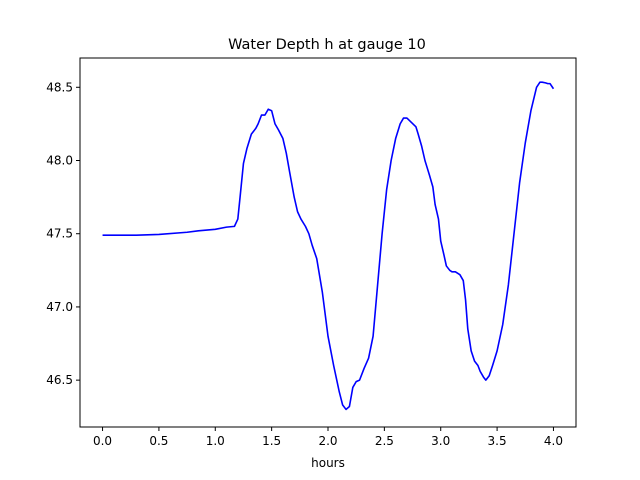  I want to click on x-axis: 0.0 0.5 1.0 1.5 2.0 2.5 3.0 3.5 4.0, so click(328, 437).